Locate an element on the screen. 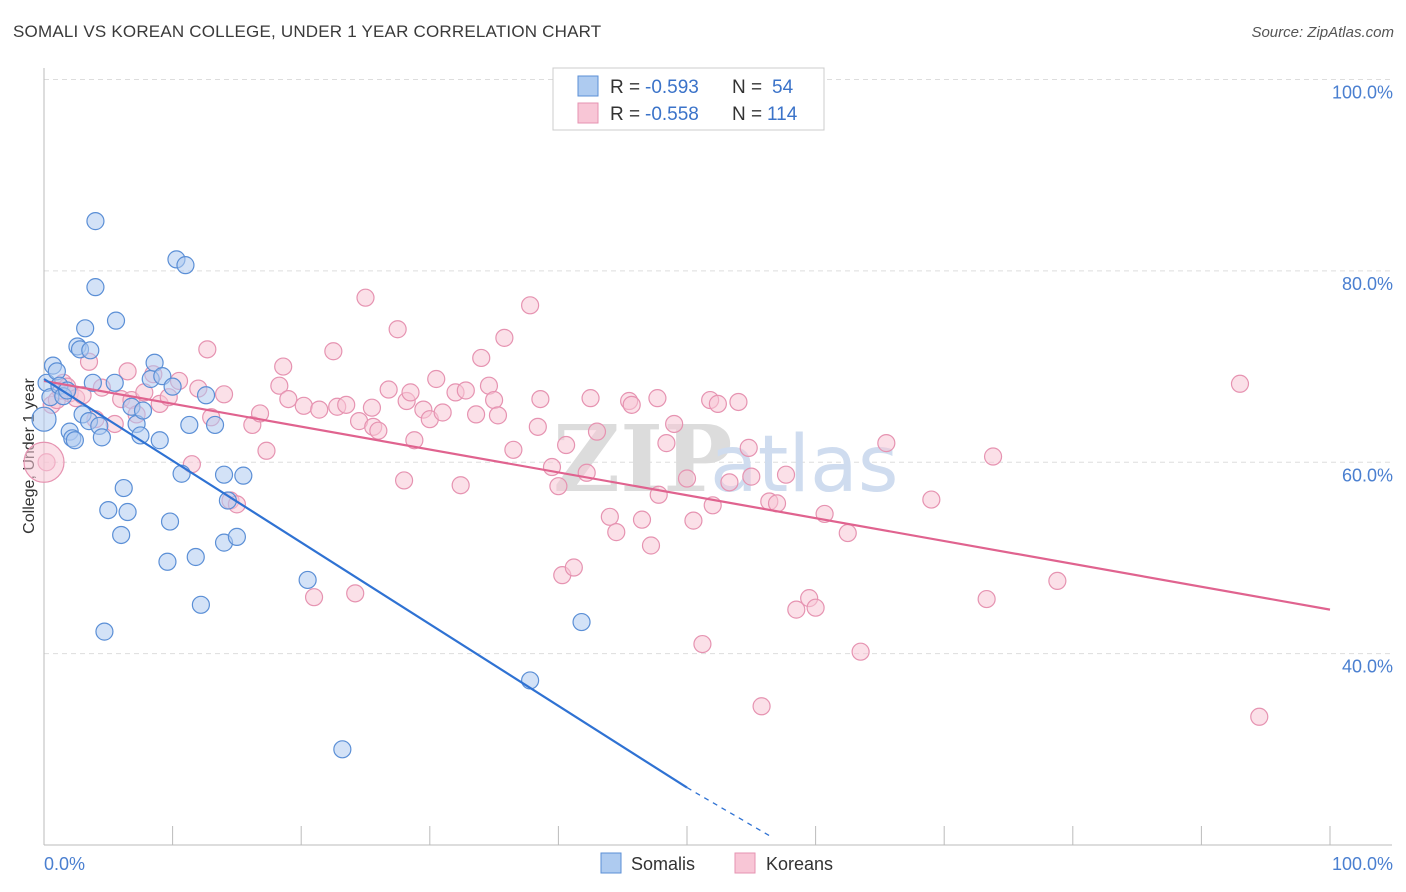  somali-point-large is located at coordinates (44, 419).